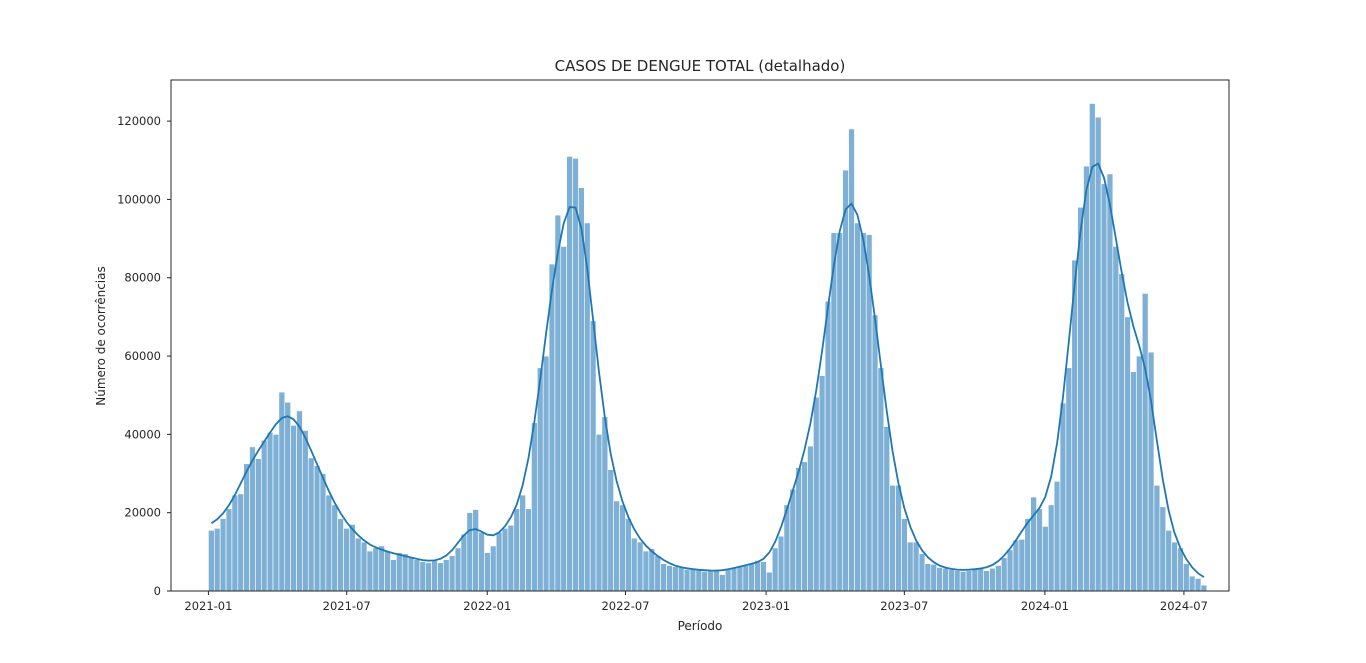 Image resolution: width=1366 pixels, height=663 pixels. Describe the element at coordinates (487, 606) in the screenshot. I see `x-tick-label: 2022-01` at that location.